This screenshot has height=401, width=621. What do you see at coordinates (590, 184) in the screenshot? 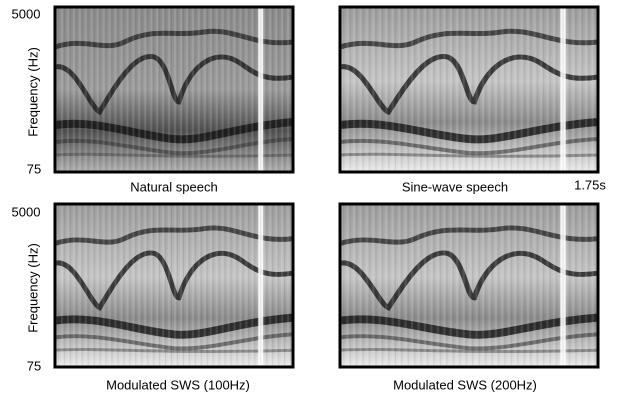
I see `time-label: 1.75s` at bounding box center [590, 184].